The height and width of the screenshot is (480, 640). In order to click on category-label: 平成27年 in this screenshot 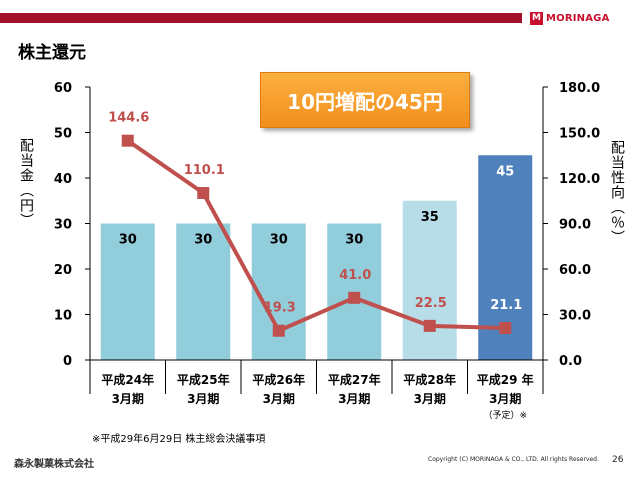, I will do `click(354, 379)`.